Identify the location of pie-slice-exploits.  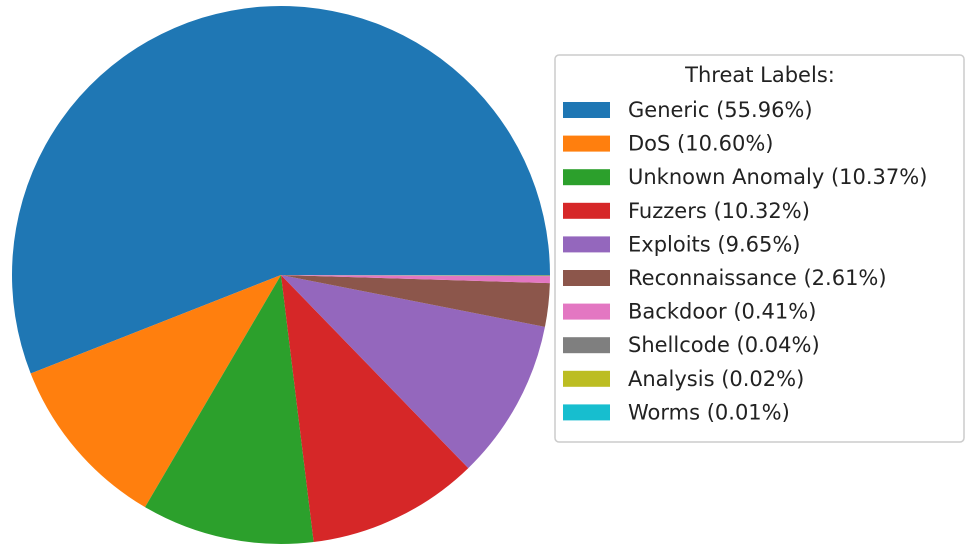
(413, 372).